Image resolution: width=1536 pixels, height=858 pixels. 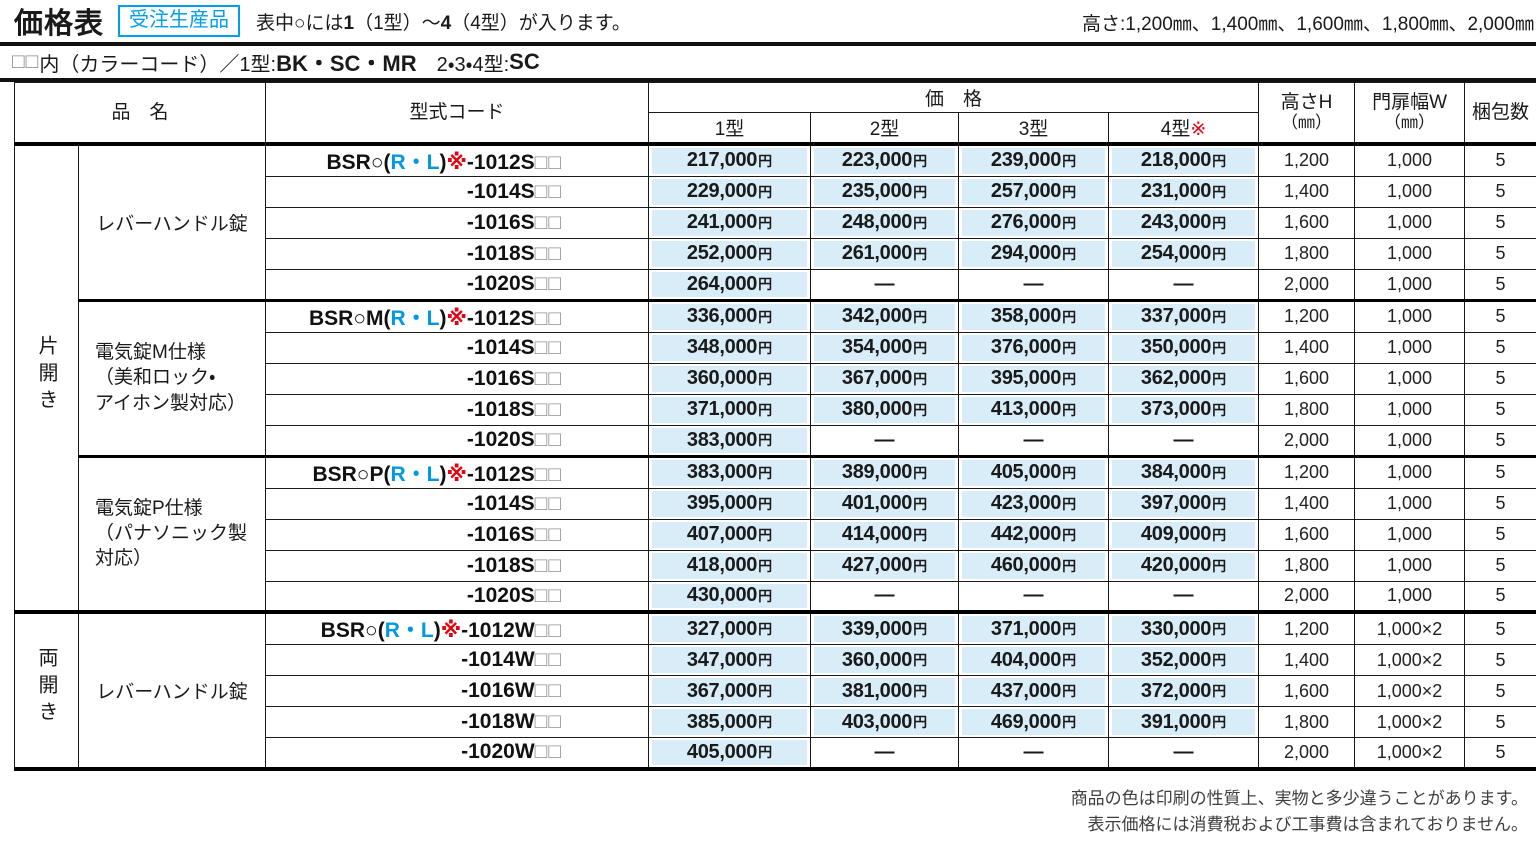 I want to click on text-segment: 2・3・4型:, so click(x=463, y=64).